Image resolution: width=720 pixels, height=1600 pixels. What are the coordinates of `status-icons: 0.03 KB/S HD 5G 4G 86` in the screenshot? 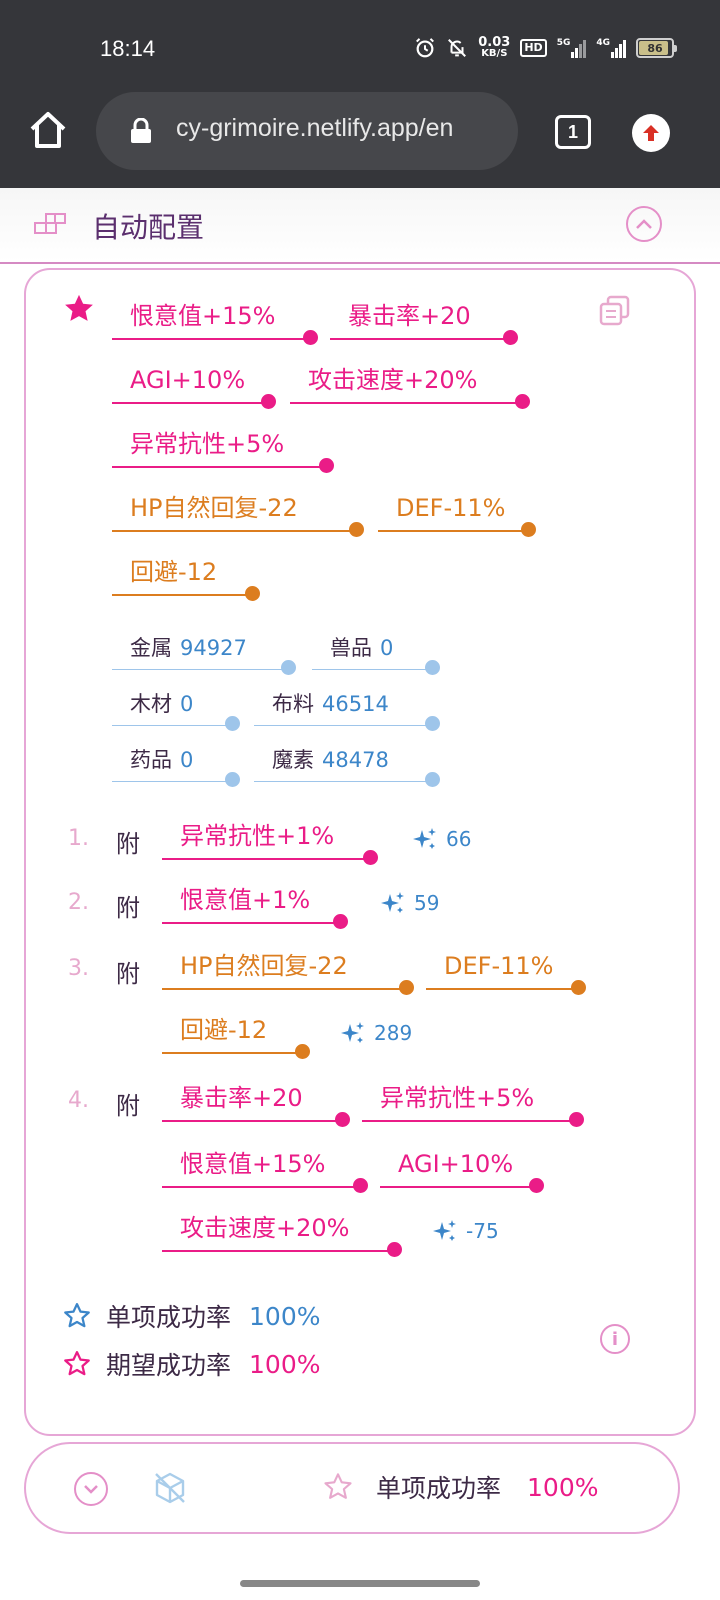 It's located at (545, 48).